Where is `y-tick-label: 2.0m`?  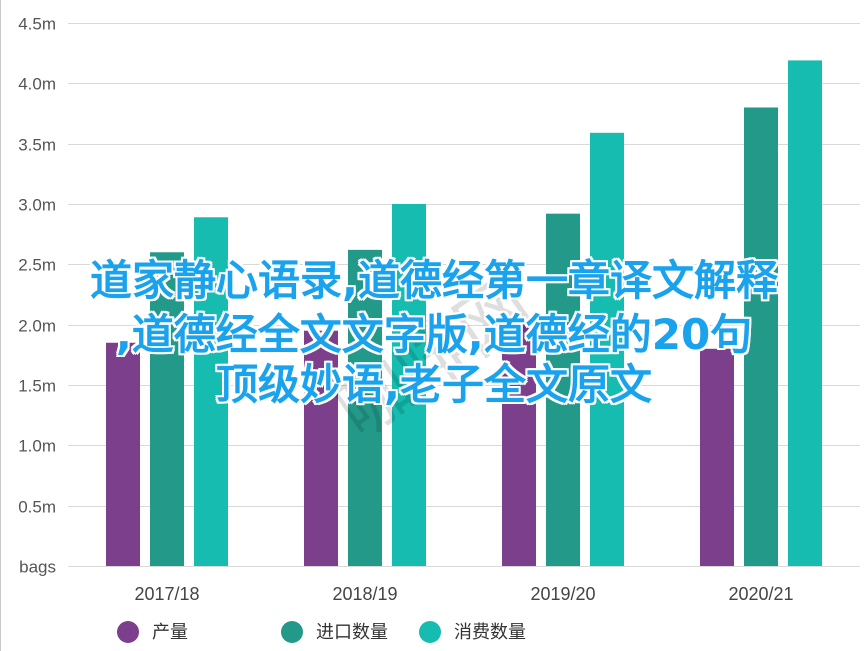 y-tick-label: 2.0m is located at coordinates (37, 326).